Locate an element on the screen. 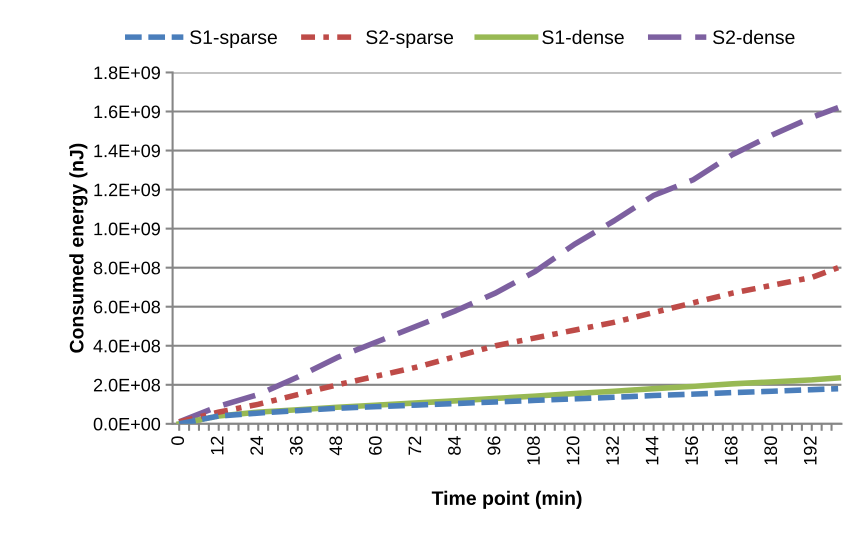 This screenshot has height=549, width=863. x-tick-label: 120 is located at coordinates (573, 450).